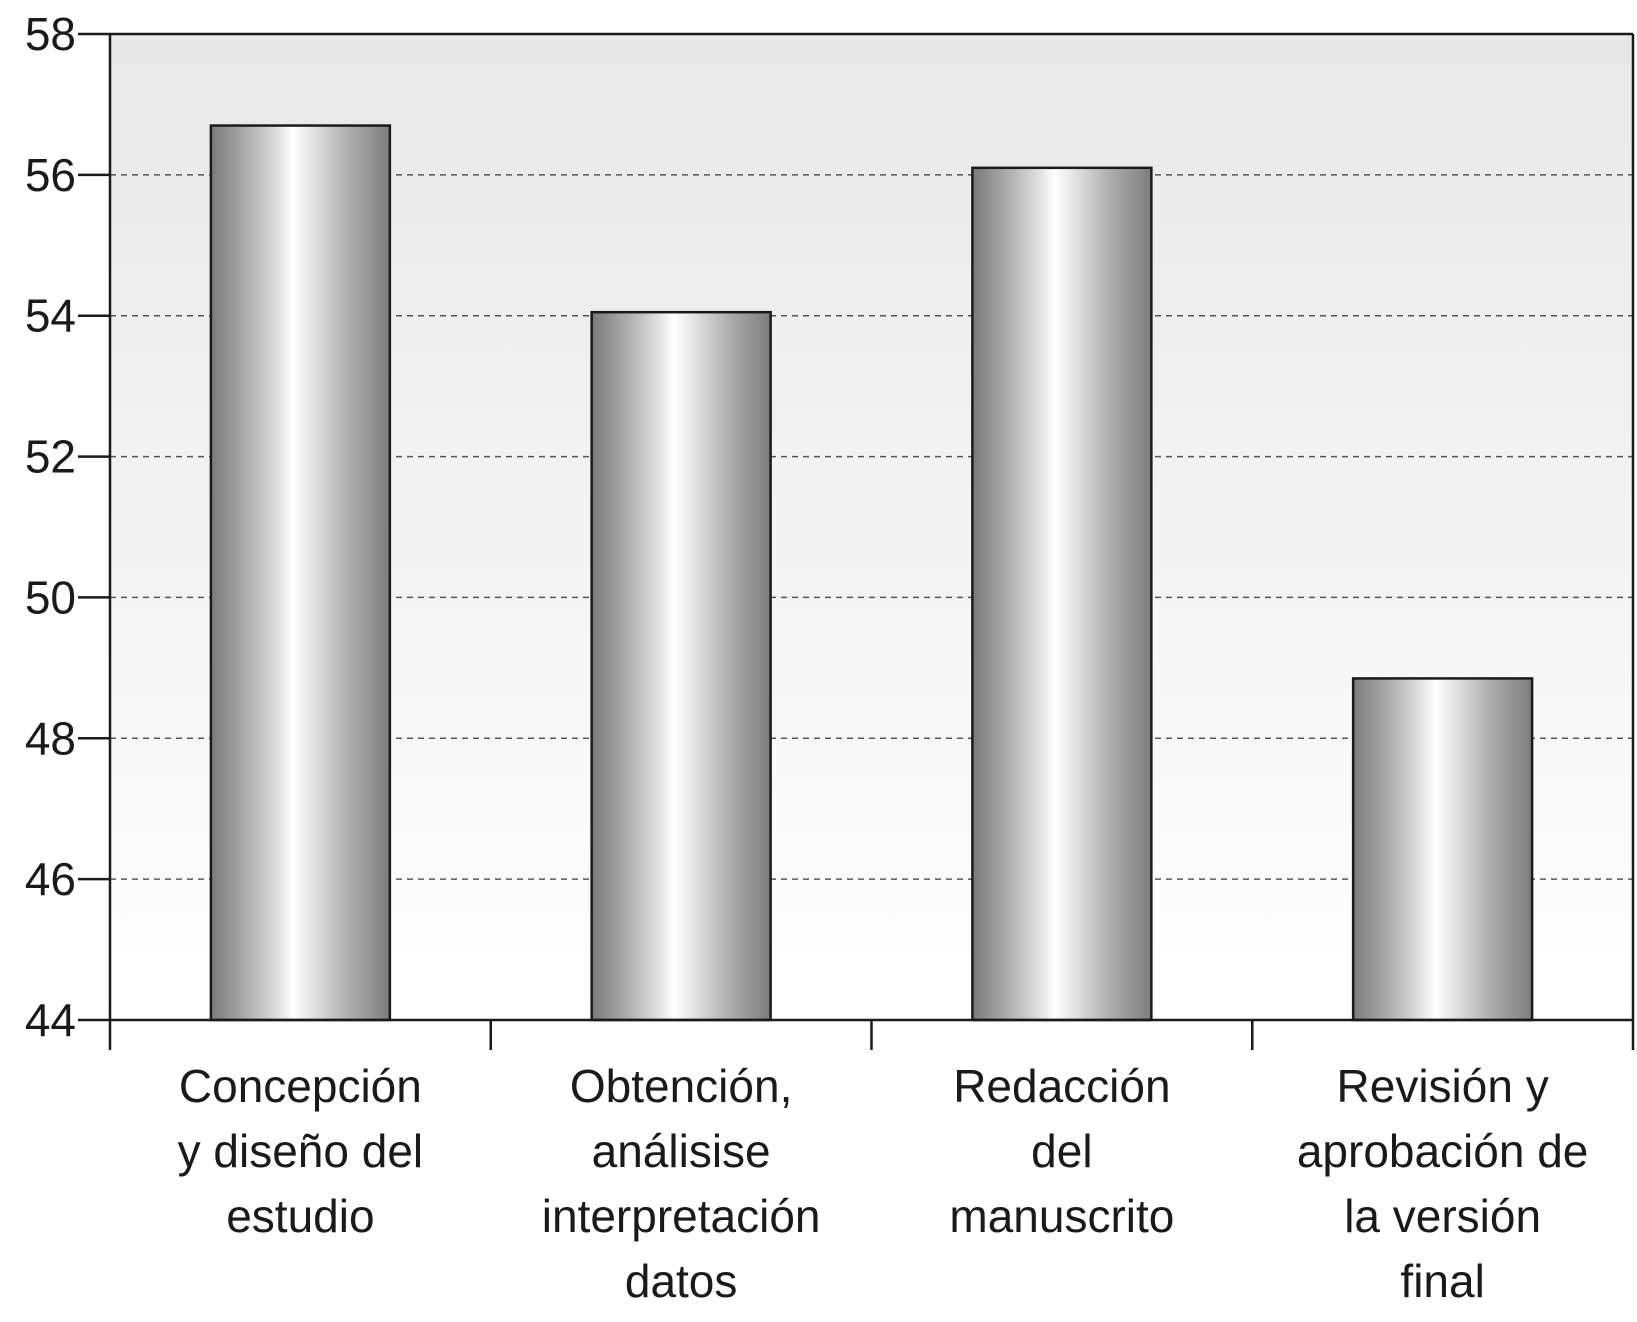 This screenshot has height=1322, width=1637. I want to click on x-category-label-line: final, so click(1442, 1281).